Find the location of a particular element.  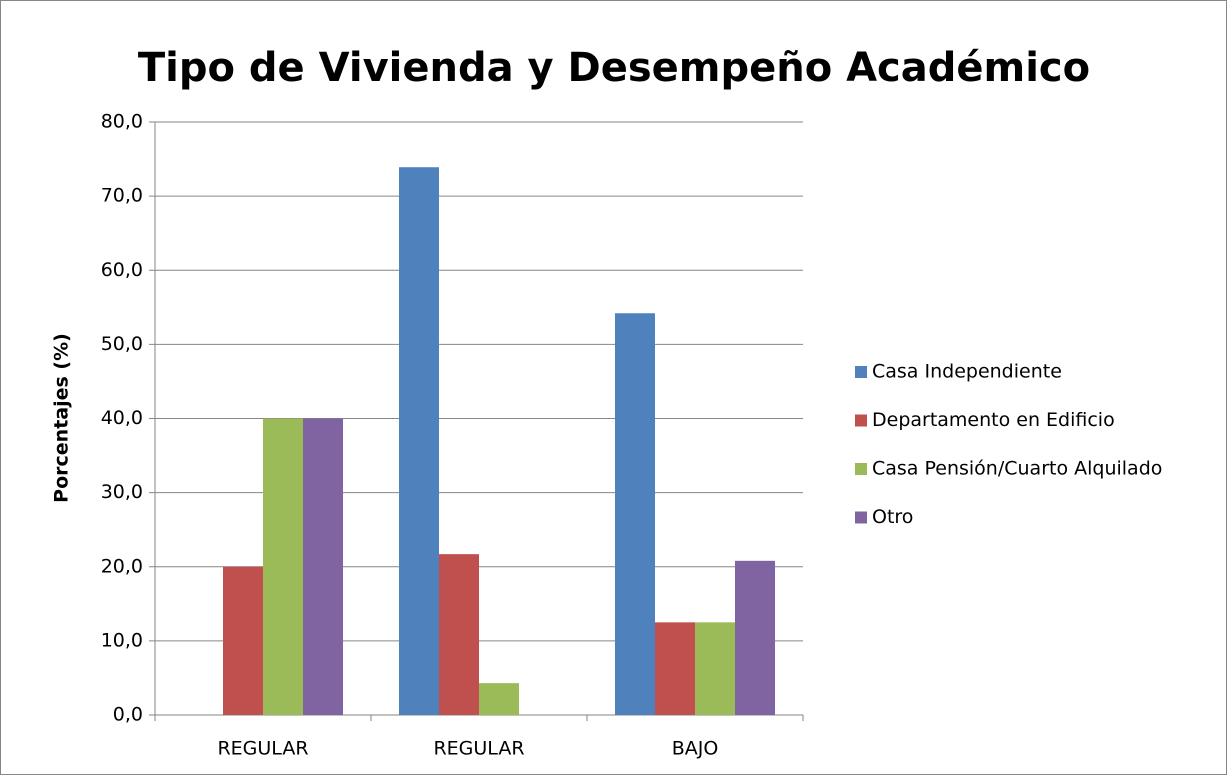

y-tick-label: 80,0 is located at coordinates (122, 122).